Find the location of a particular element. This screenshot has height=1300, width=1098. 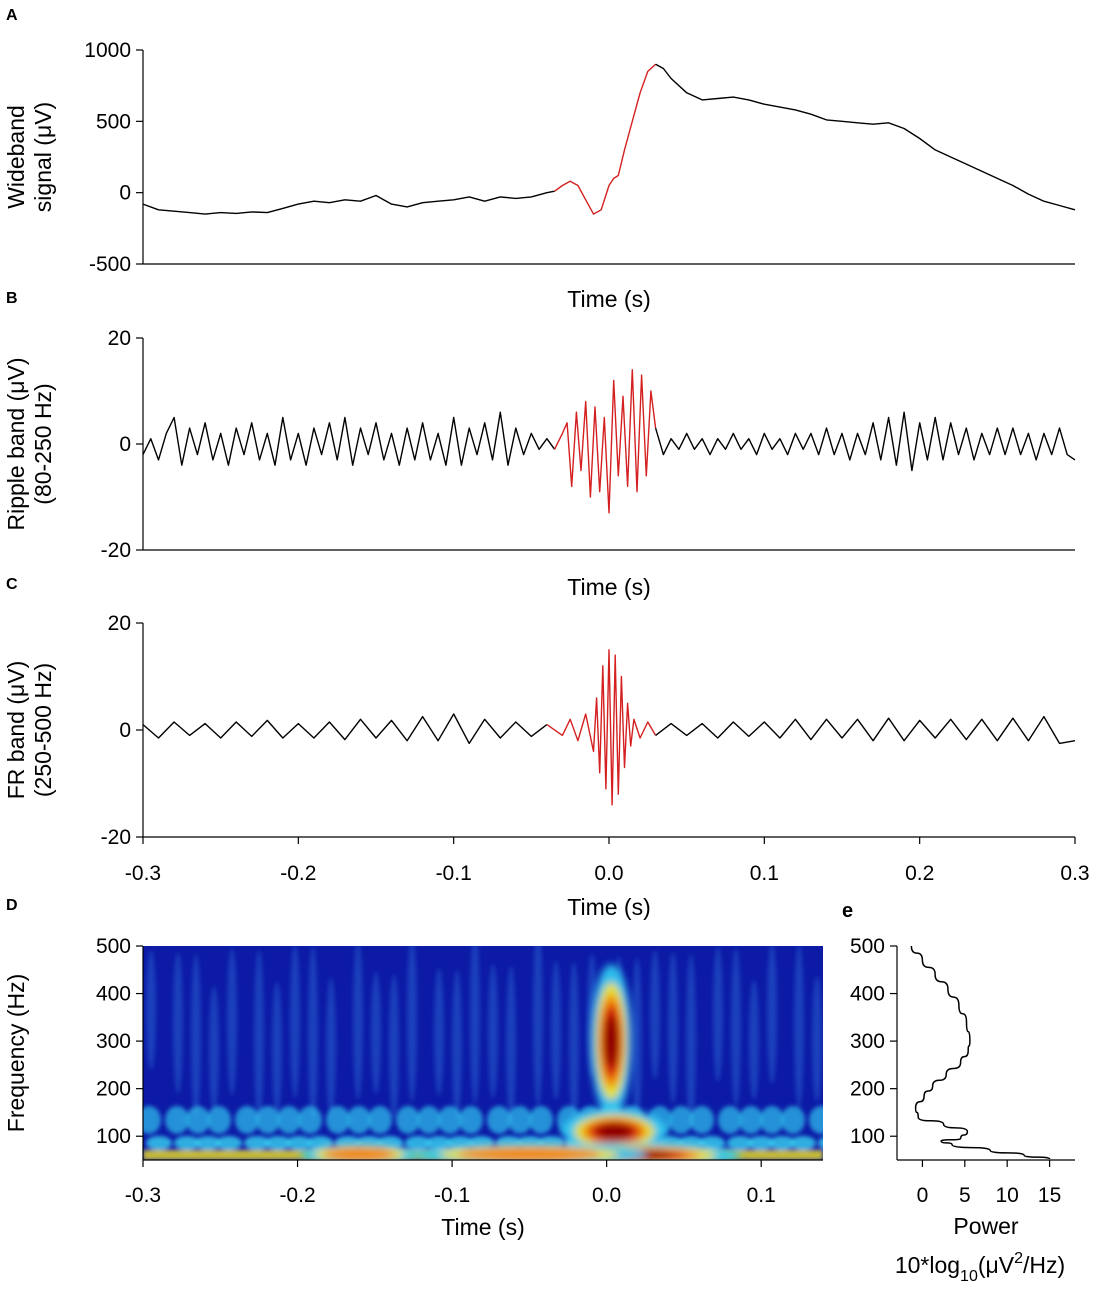

panel-a-y-tick-label: 500 is located at coordinates (113, 121).